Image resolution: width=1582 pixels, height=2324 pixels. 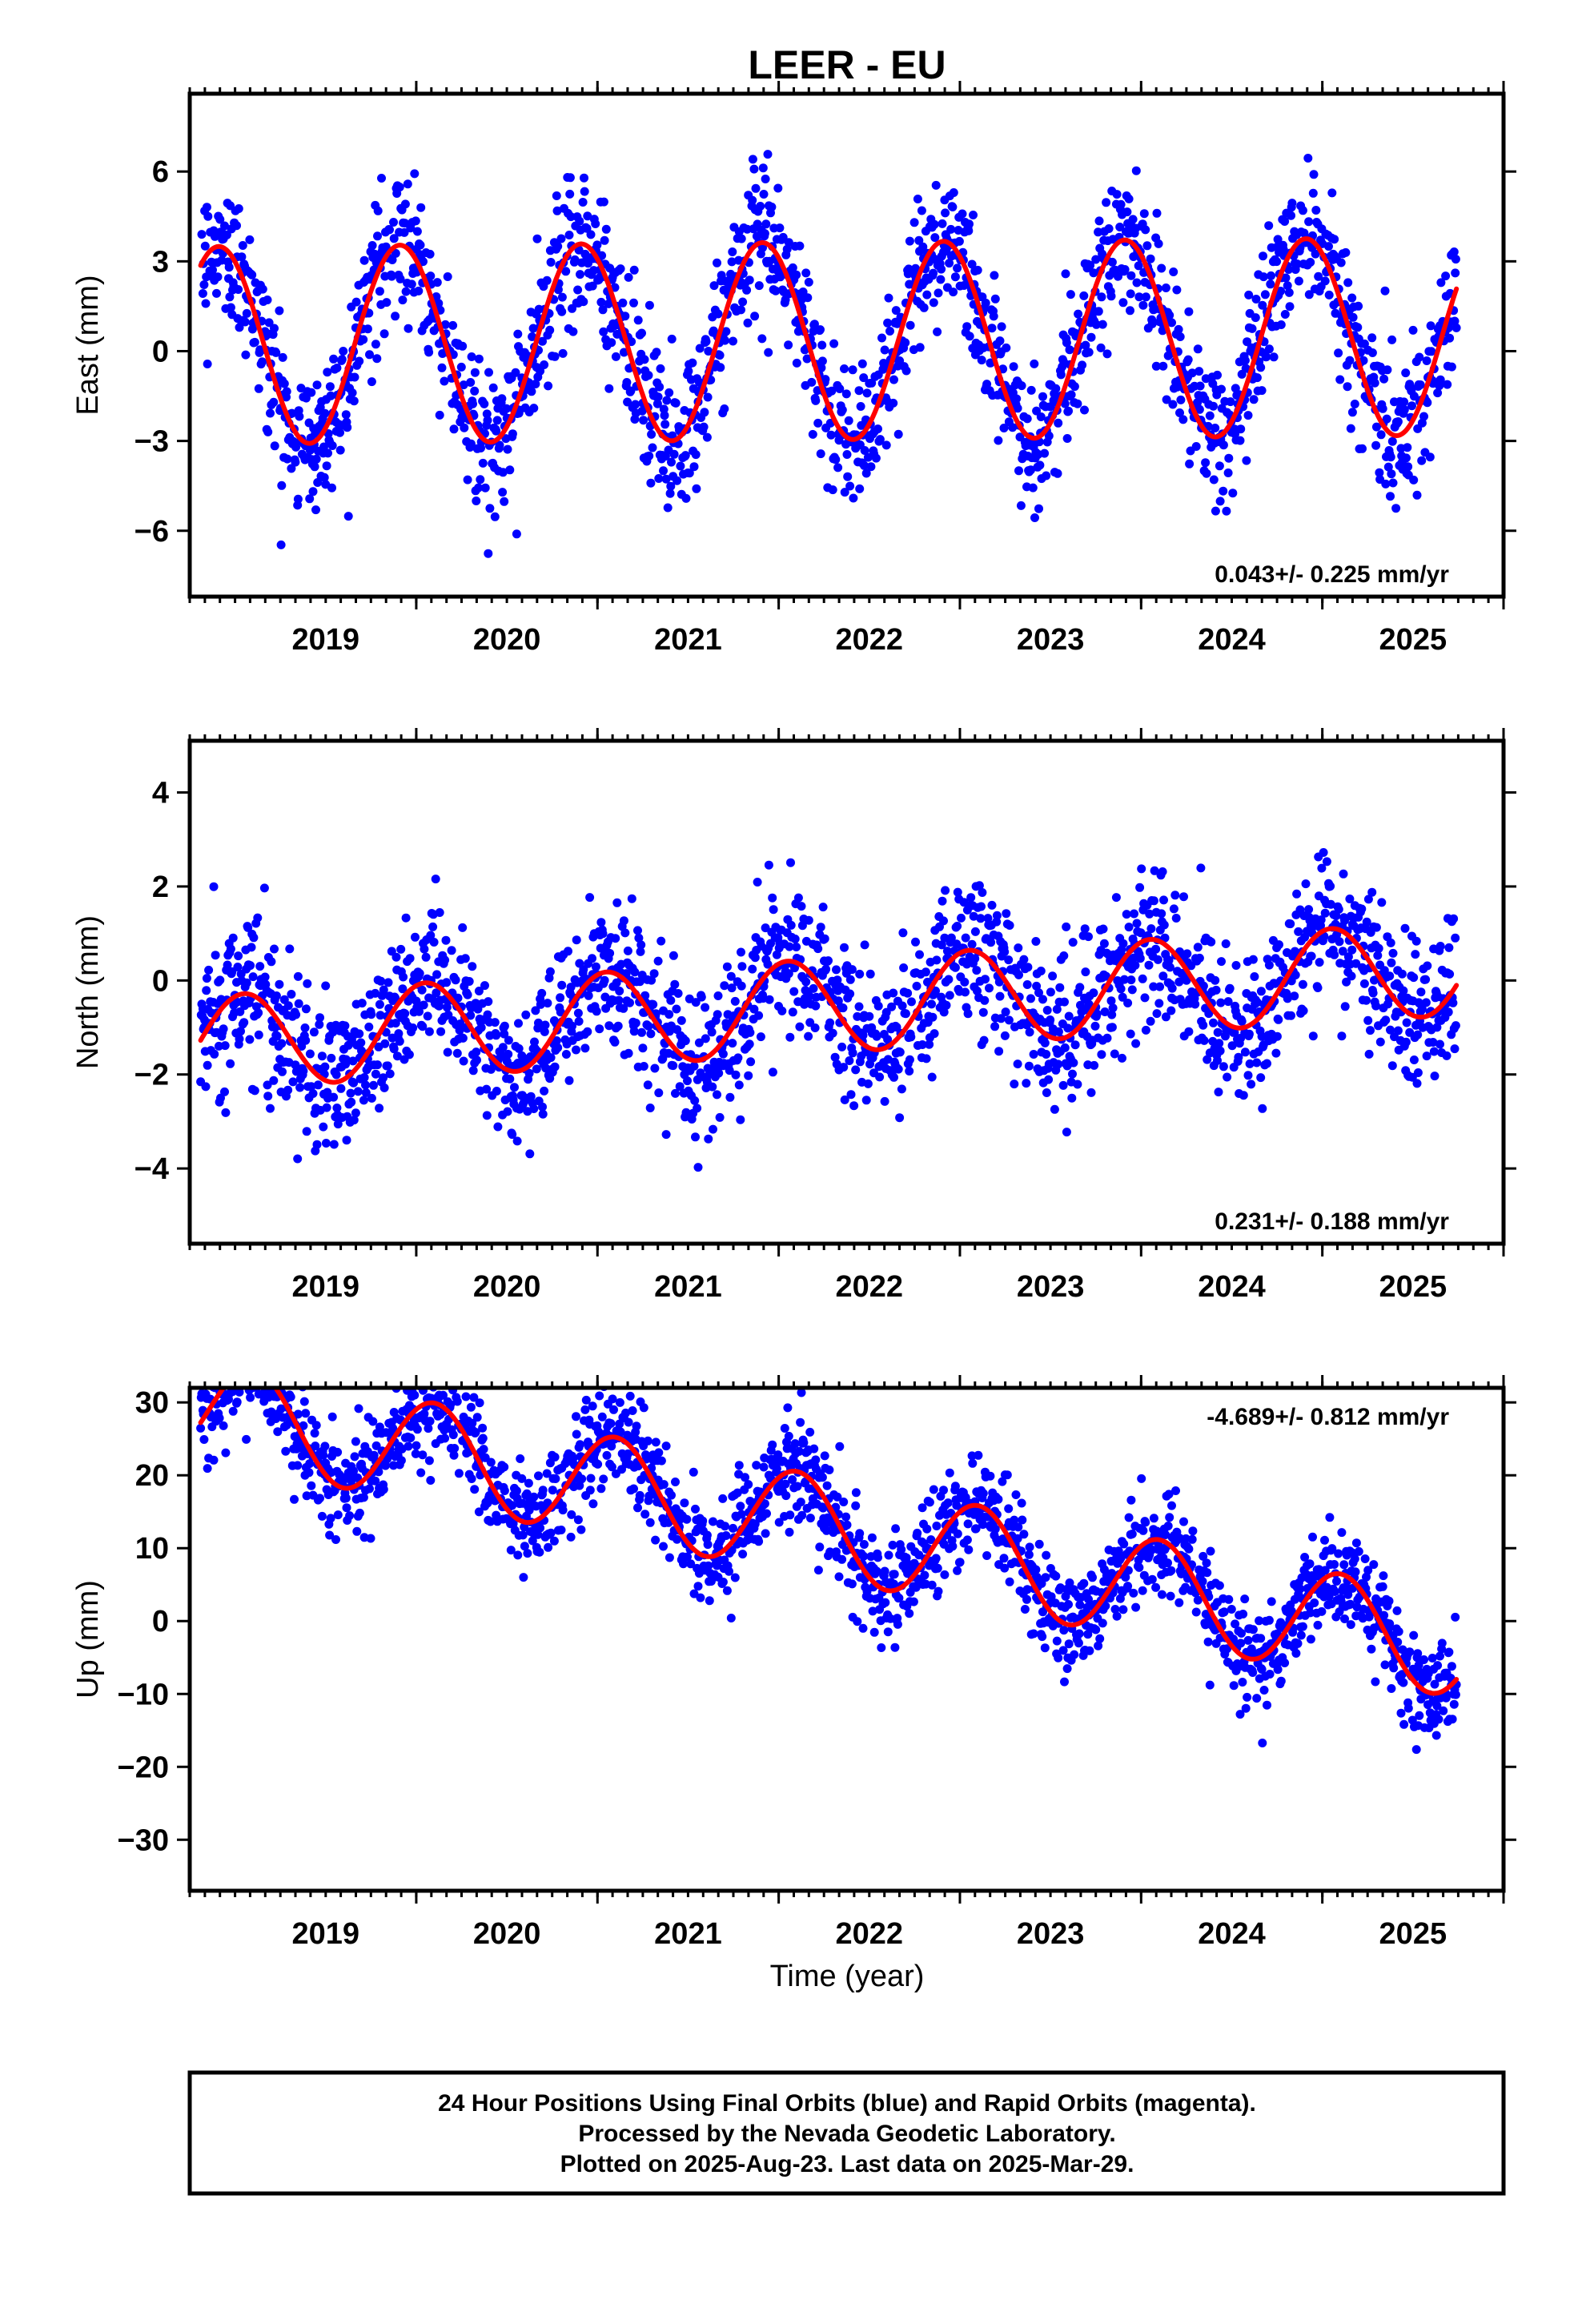 What do you see at coordinates (828, 1564) in the screenshot?
I see `data-points-up` at bounding box center [828, 1564].